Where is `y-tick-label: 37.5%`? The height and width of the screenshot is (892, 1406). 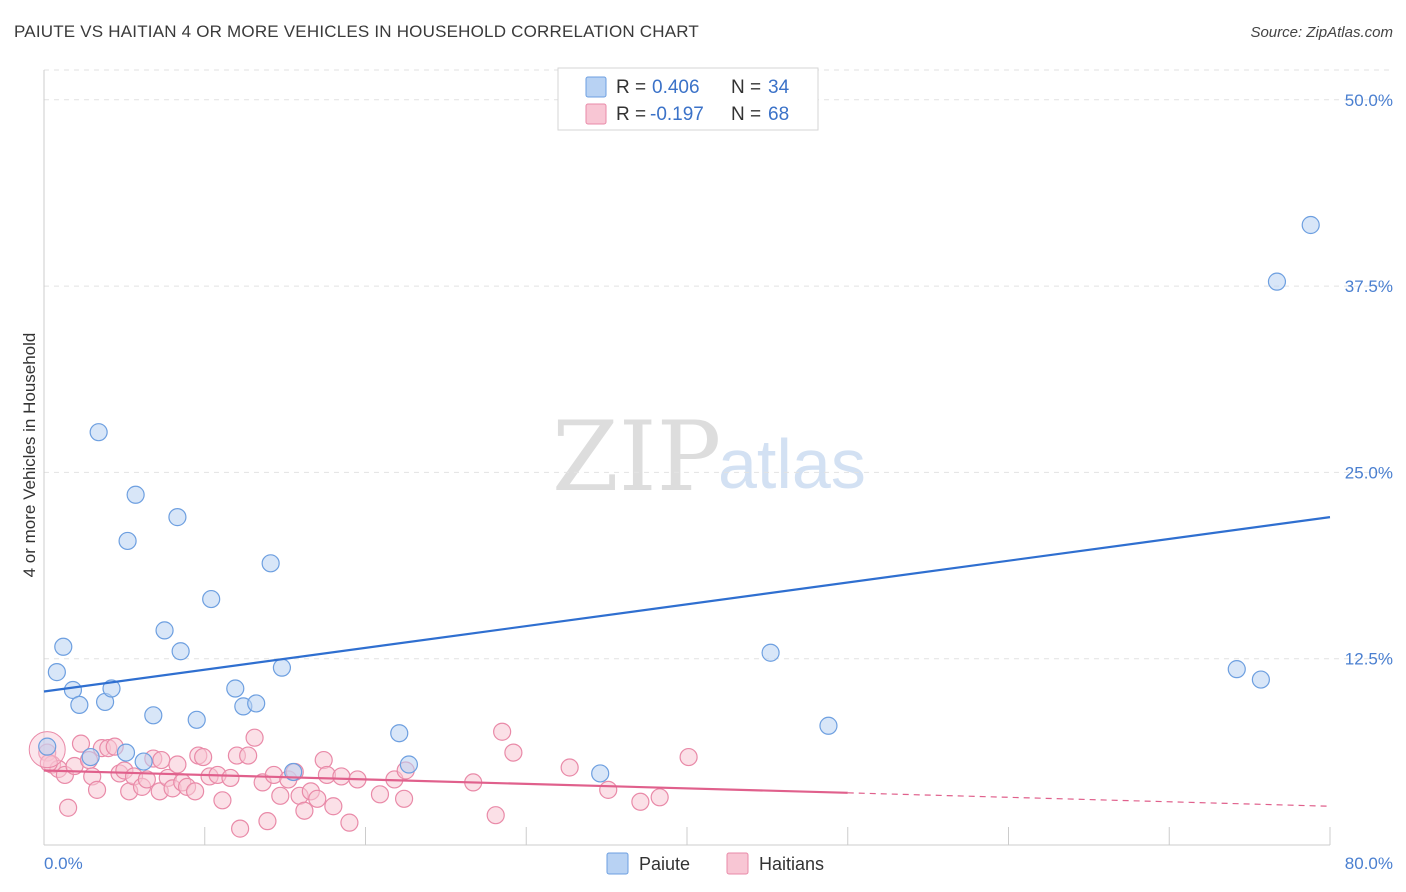
y-tick-label: 37.5% is located at coordinates (1369, 286).